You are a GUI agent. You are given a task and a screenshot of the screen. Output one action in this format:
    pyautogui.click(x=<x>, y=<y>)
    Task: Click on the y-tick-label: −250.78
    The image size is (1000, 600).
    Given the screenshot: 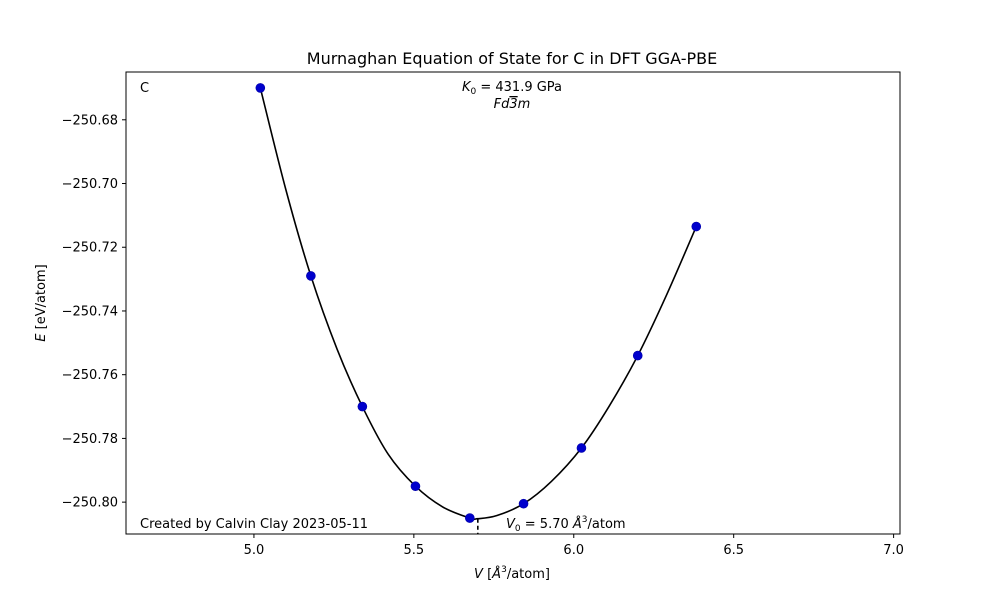 What is the action you would take?
    pyautogui.click(x=90, y=439)
    